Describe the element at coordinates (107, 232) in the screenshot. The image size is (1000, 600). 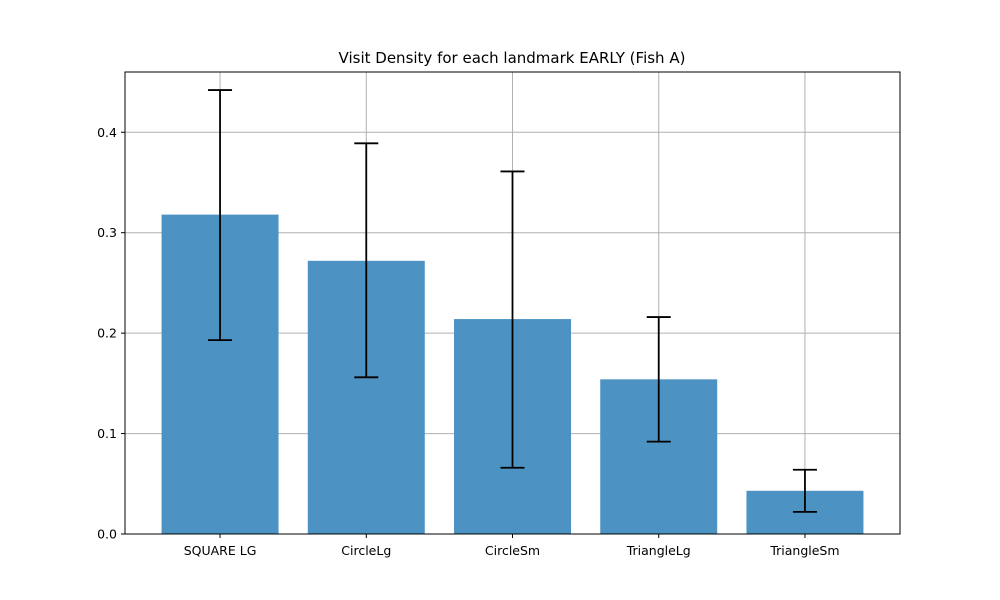
I see `y-tick-label: 0.3` at that location.